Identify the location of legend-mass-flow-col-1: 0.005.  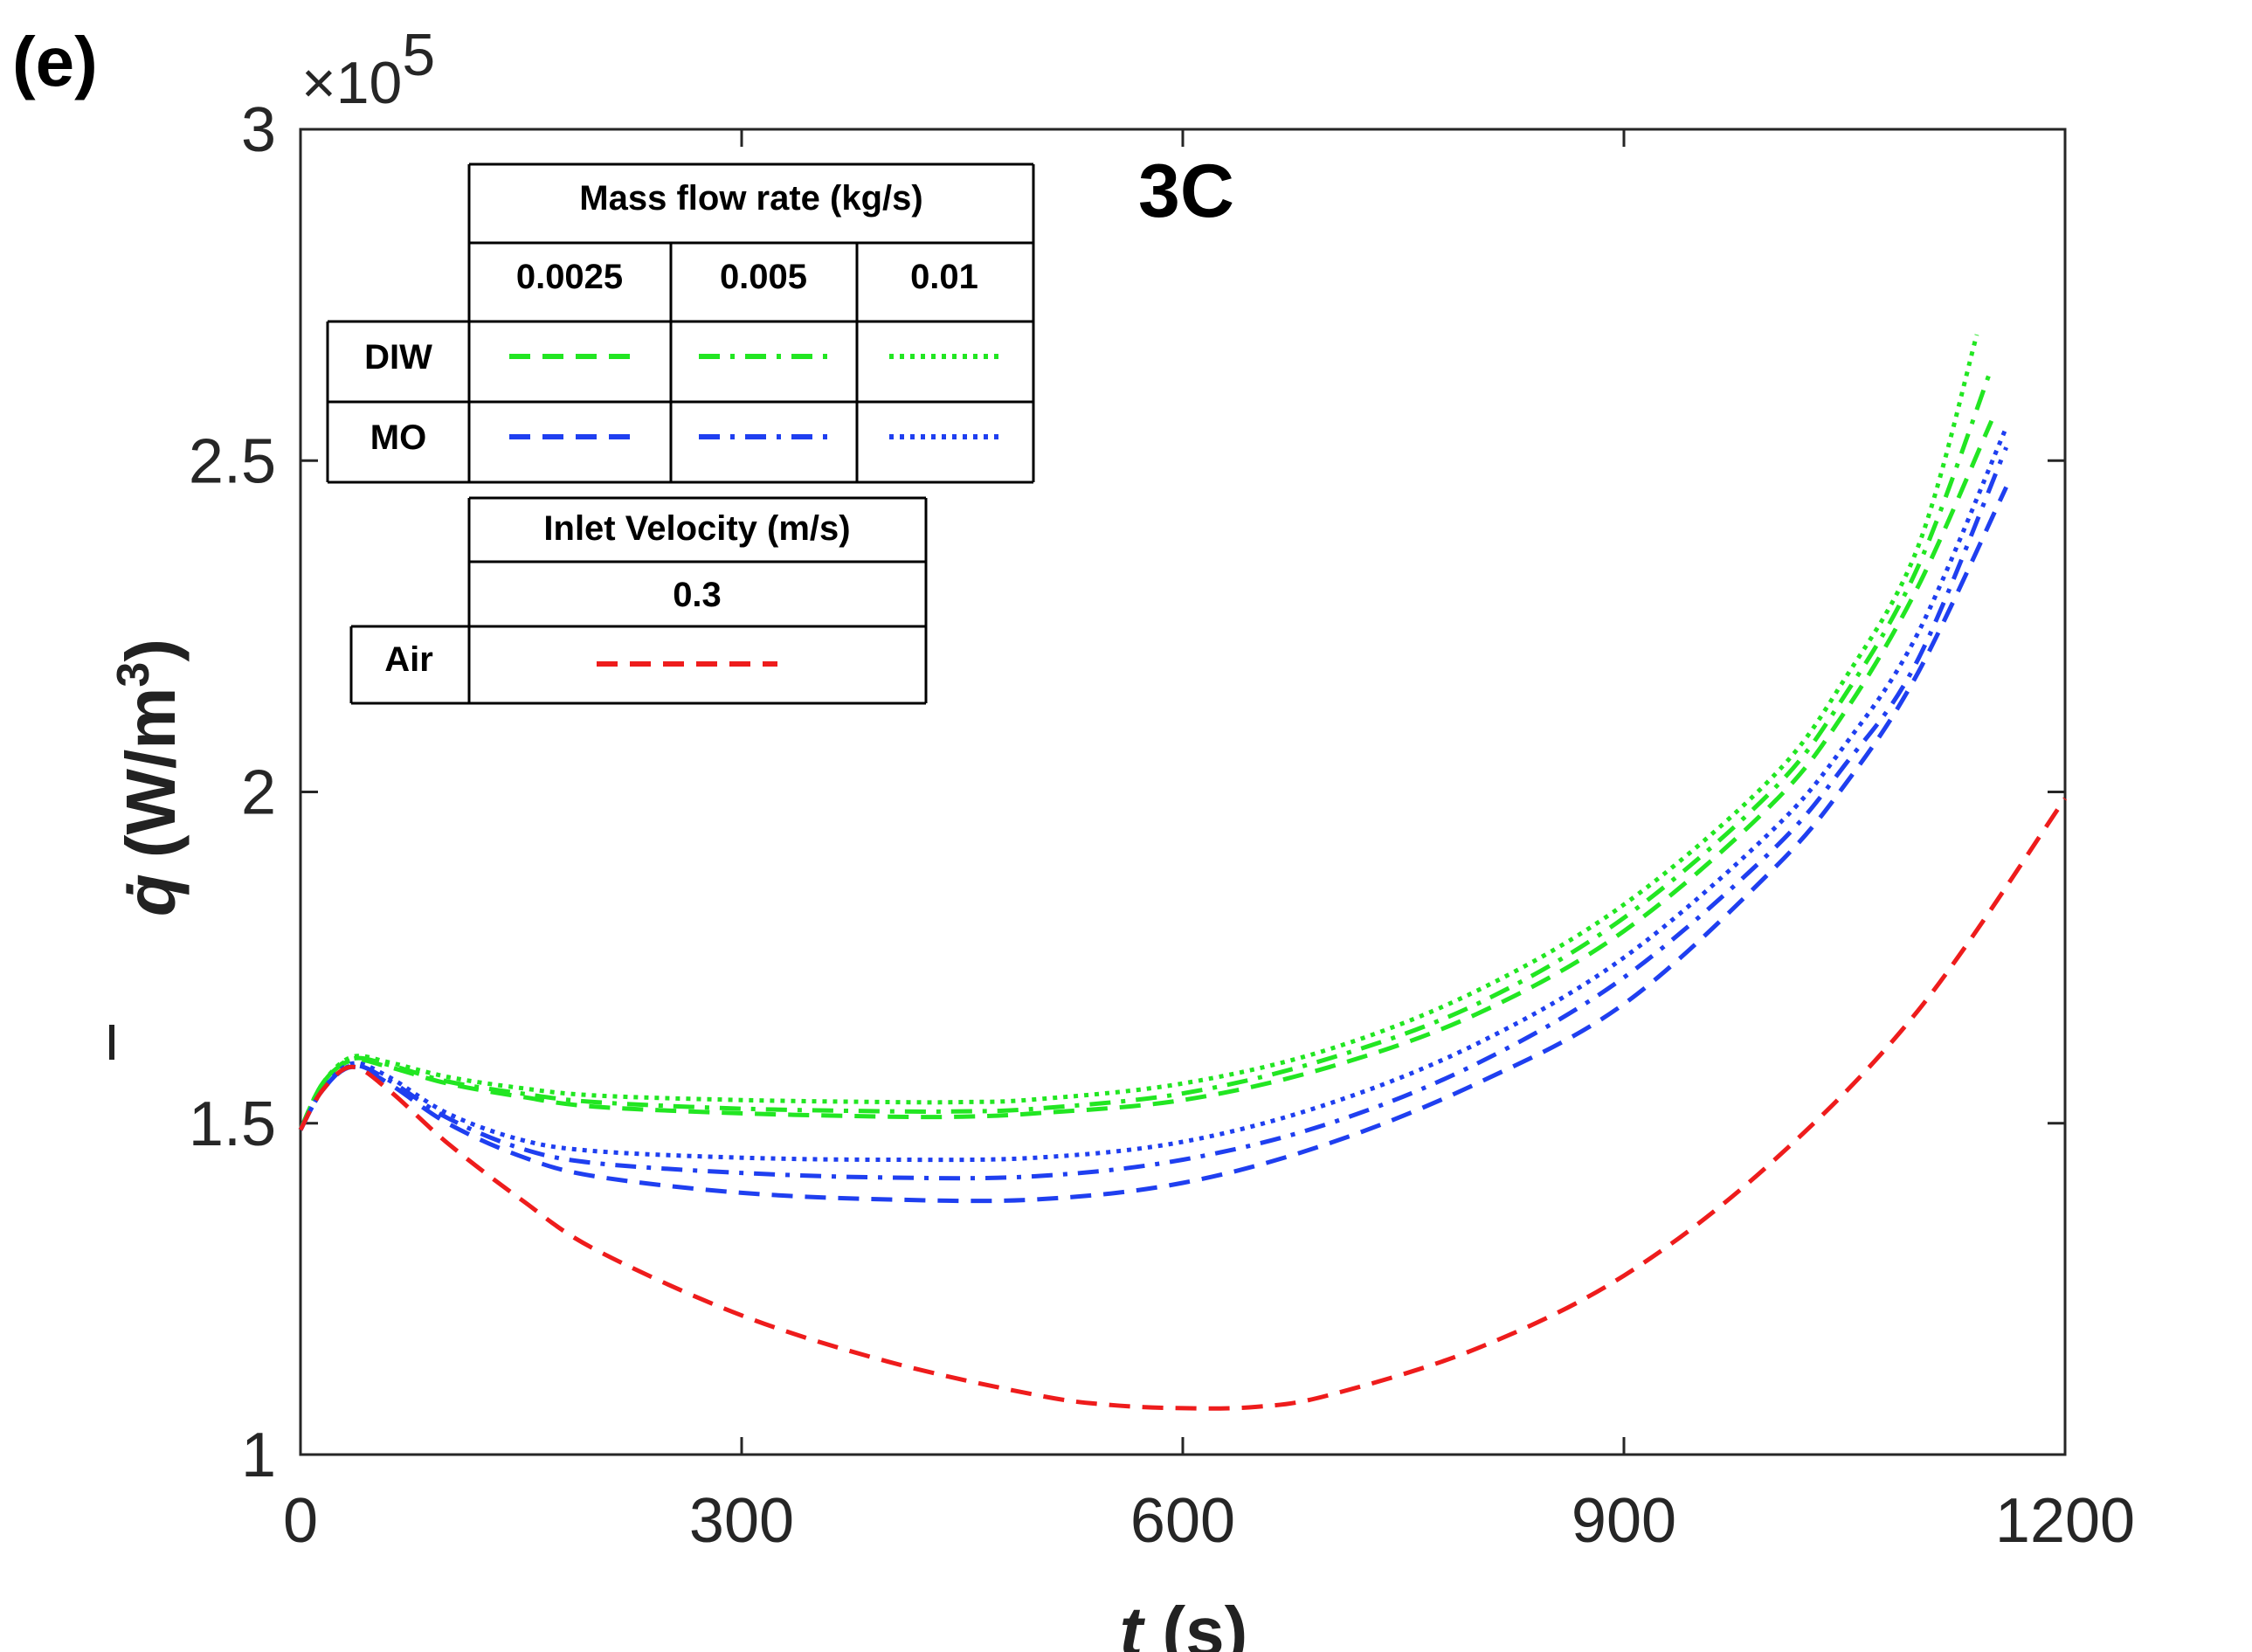
(763, 277).